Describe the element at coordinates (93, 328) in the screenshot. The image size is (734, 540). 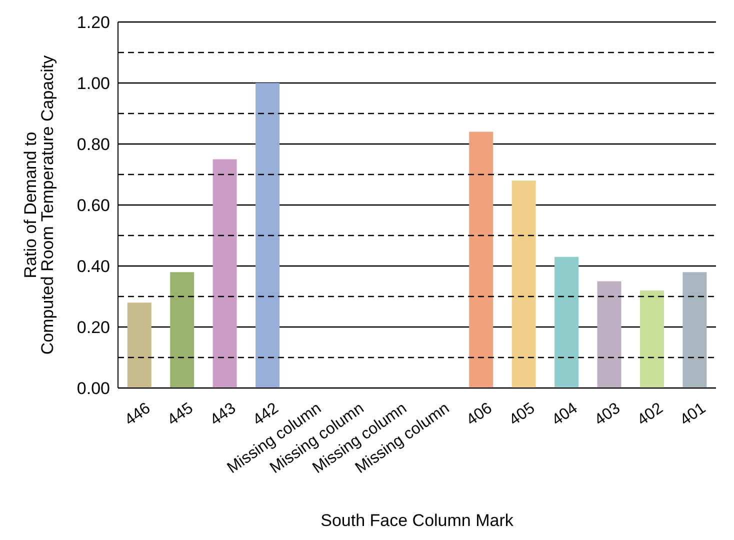
I see `y-tick-label: 0.20` at that location.